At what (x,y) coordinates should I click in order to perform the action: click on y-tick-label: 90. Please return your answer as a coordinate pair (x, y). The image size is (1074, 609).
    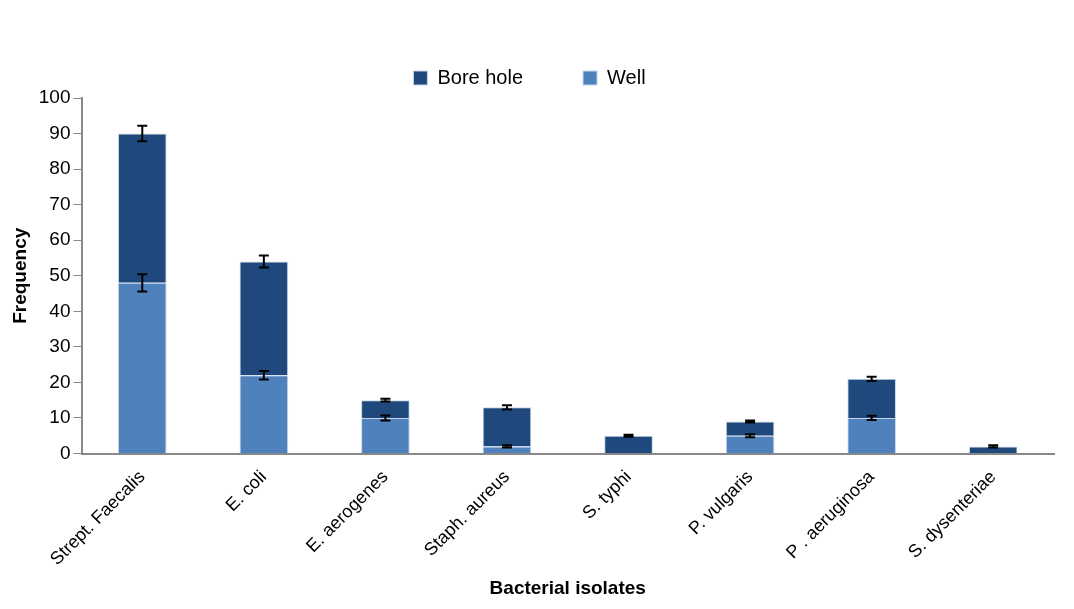
    Looking at the image, I should click on (60, 132).